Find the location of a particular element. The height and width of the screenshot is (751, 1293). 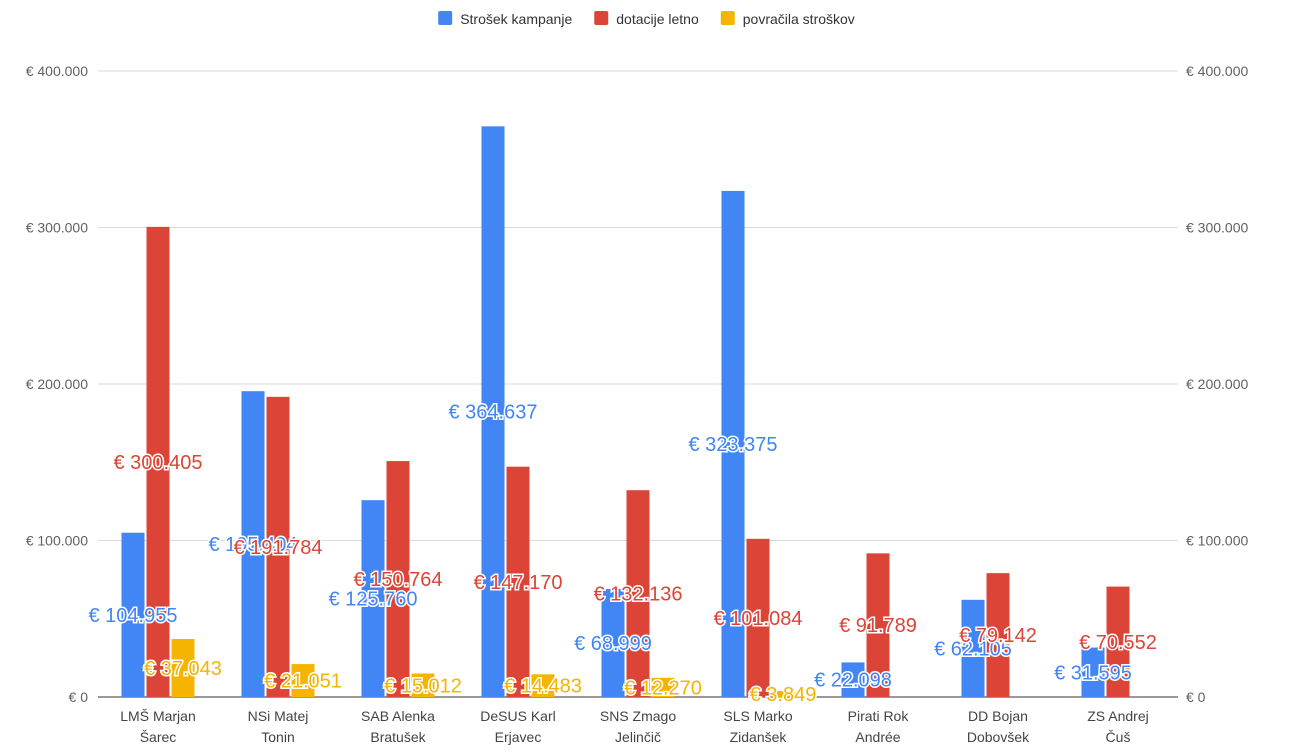

x-tick-label: LMŠ Marjan Šarec is located at coordinates (157, 726).